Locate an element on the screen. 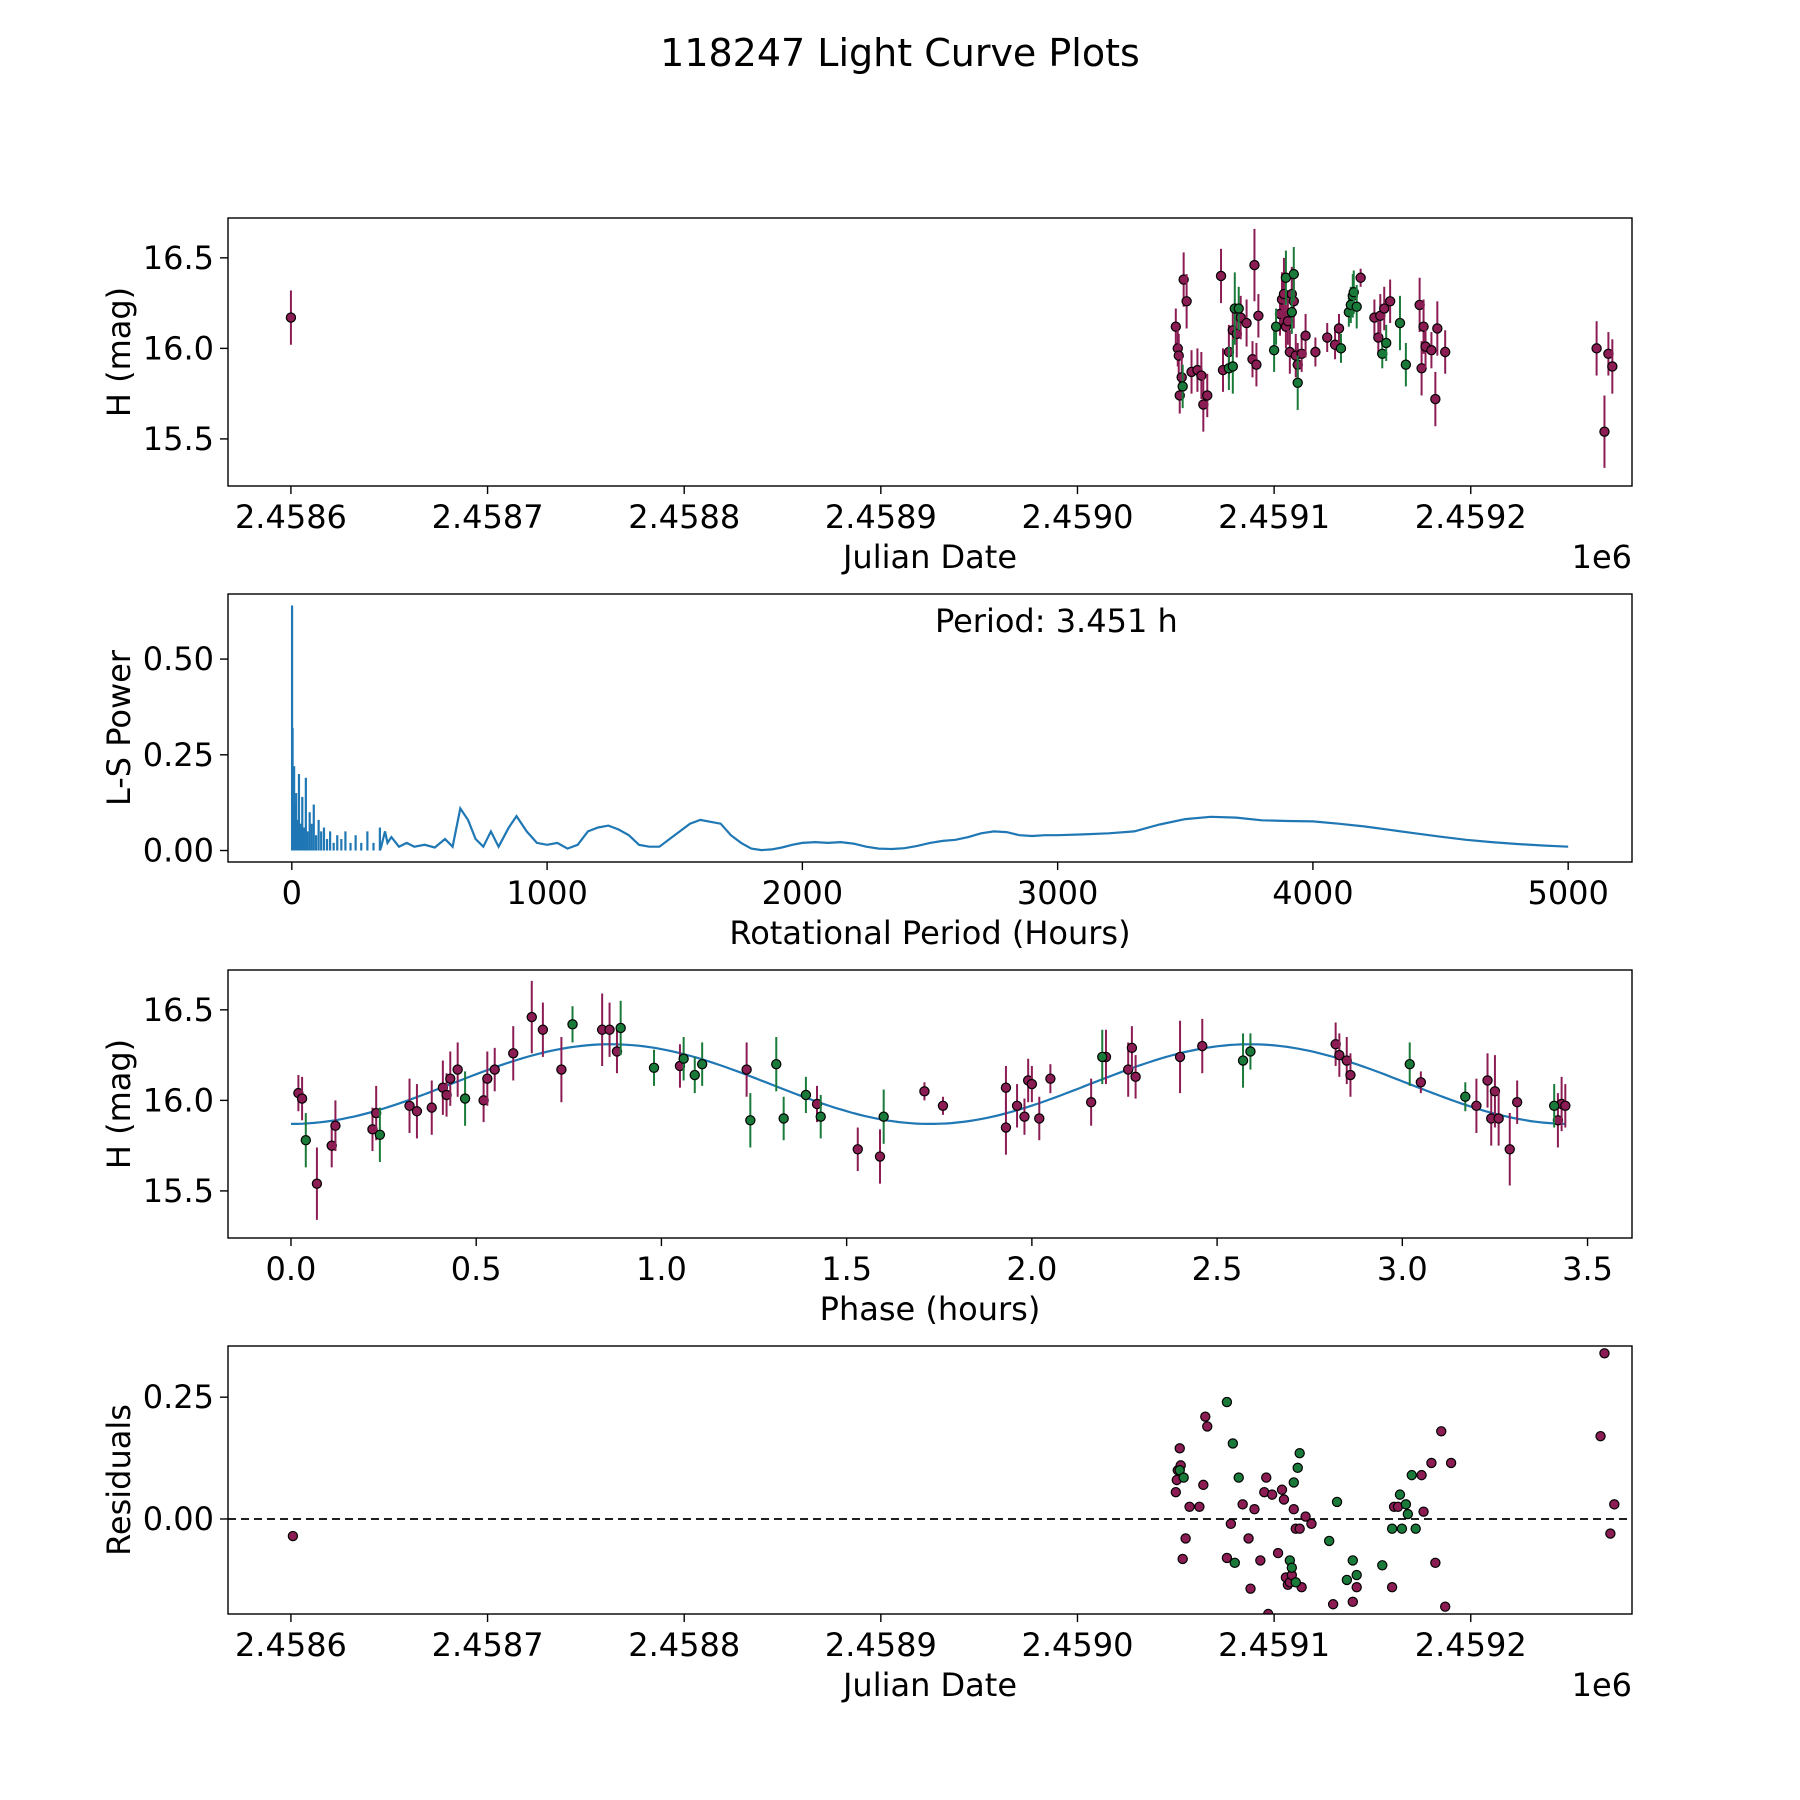 Image resolution: width=1800 pixels, height=1800 pixels. periodogram-line is located at coordinates (973, 828).